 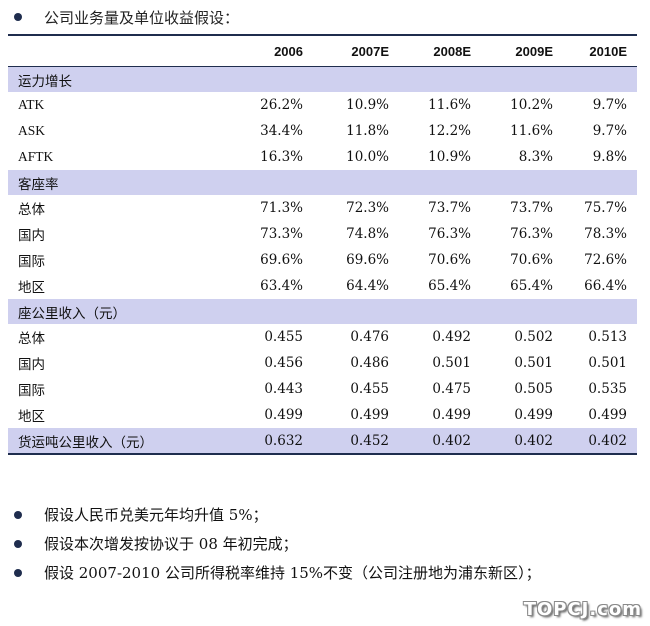 What do you see at coordinates (533, 389) in the screenshot?
I see `cell: 0.505` at bounding box center [533, 389].